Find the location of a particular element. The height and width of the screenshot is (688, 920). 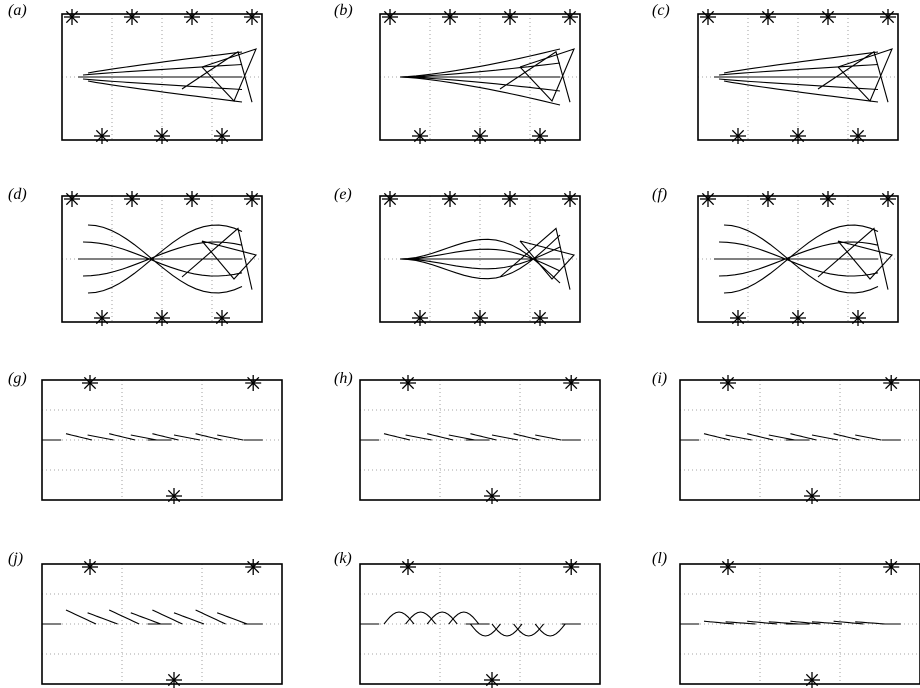

panel-label: (h) is located at coordinates (343, 378).